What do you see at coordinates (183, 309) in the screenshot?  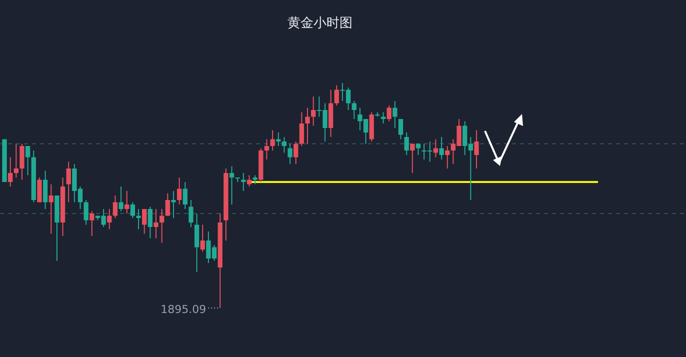 I see `annotation: 1895.09` at bounding box center [183, 309].